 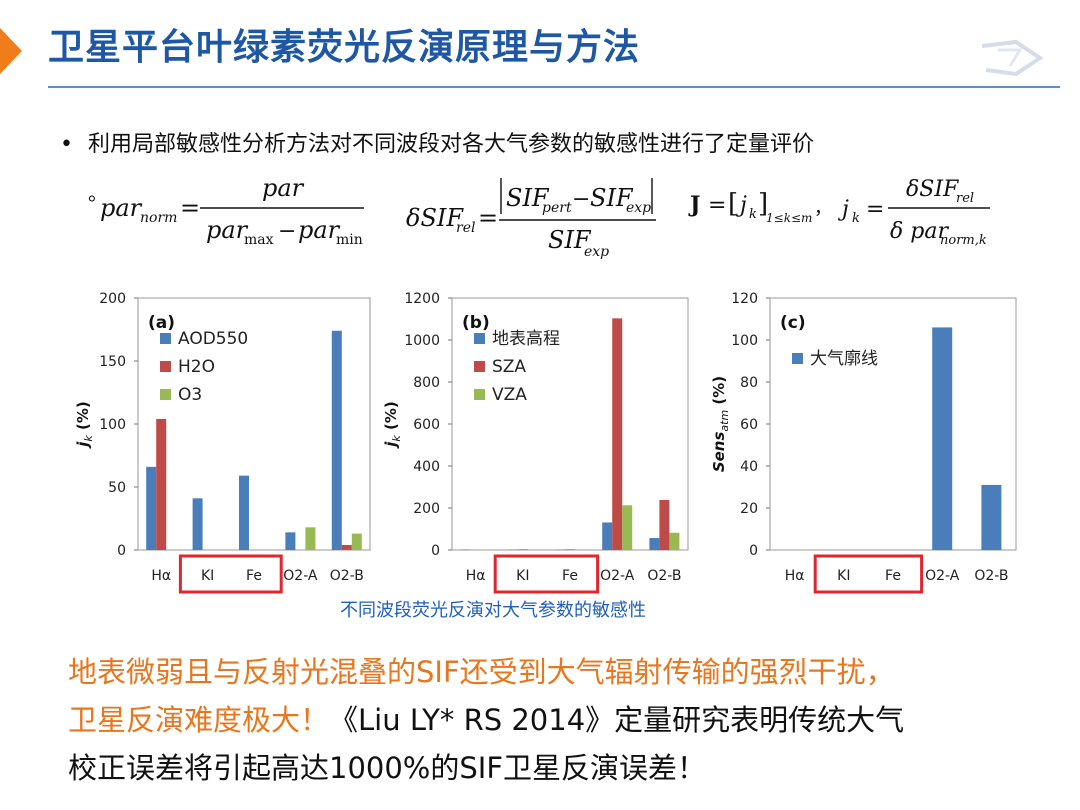 I want to click on y-axis-label-main: Sens, so click(x=719, y=452).